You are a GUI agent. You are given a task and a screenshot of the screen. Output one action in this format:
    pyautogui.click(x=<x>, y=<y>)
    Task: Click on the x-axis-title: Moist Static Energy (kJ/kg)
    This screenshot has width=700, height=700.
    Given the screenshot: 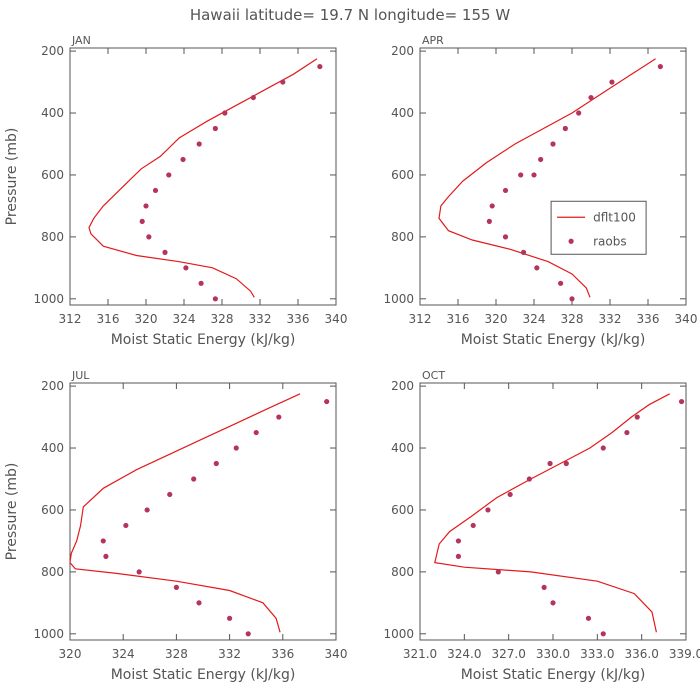 What is the action you would take?
    pyautogui.click(x=553, y=675)
    